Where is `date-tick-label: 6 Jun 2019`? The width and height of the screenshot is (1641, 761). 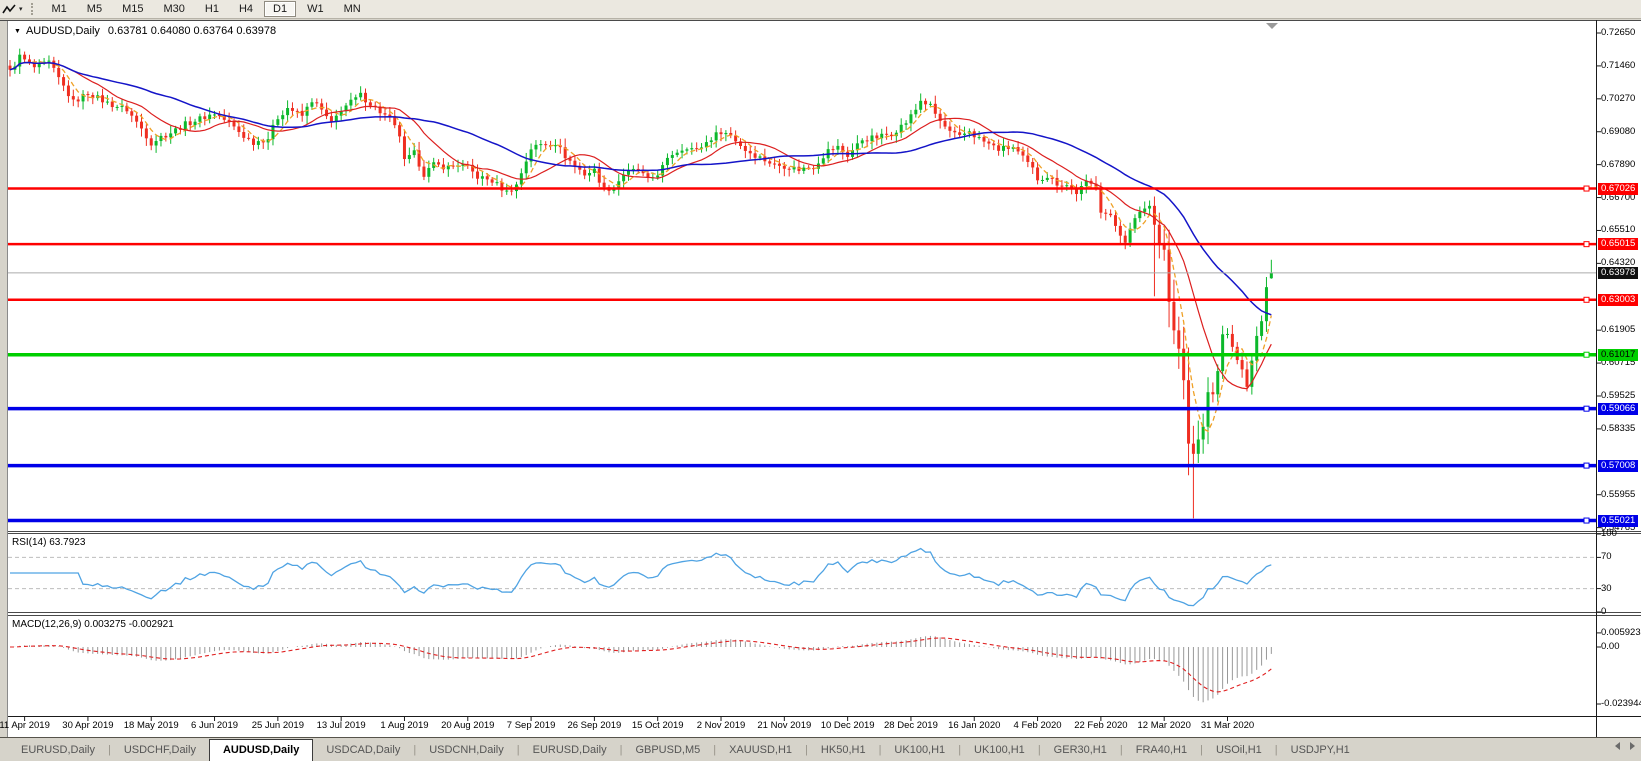 date-tick-label: 6 Jun 2019 is located at coordinates (215, 725).